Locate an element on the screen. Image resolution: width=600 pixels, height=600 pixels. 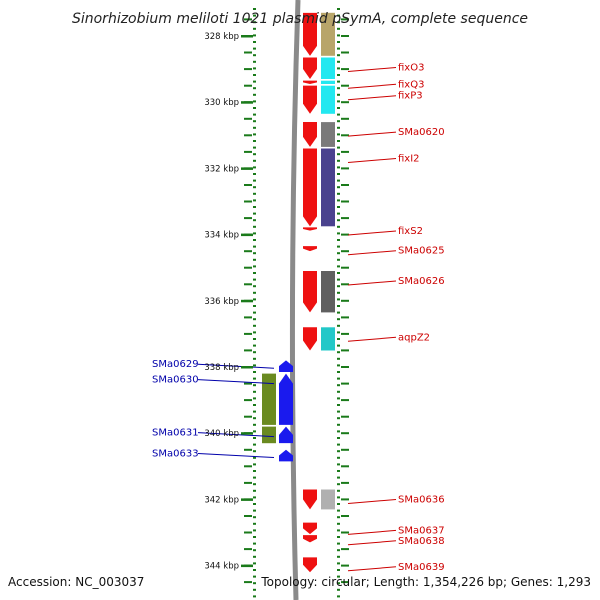
gene-label: SMa0638 is located at coordinates (421, 541).